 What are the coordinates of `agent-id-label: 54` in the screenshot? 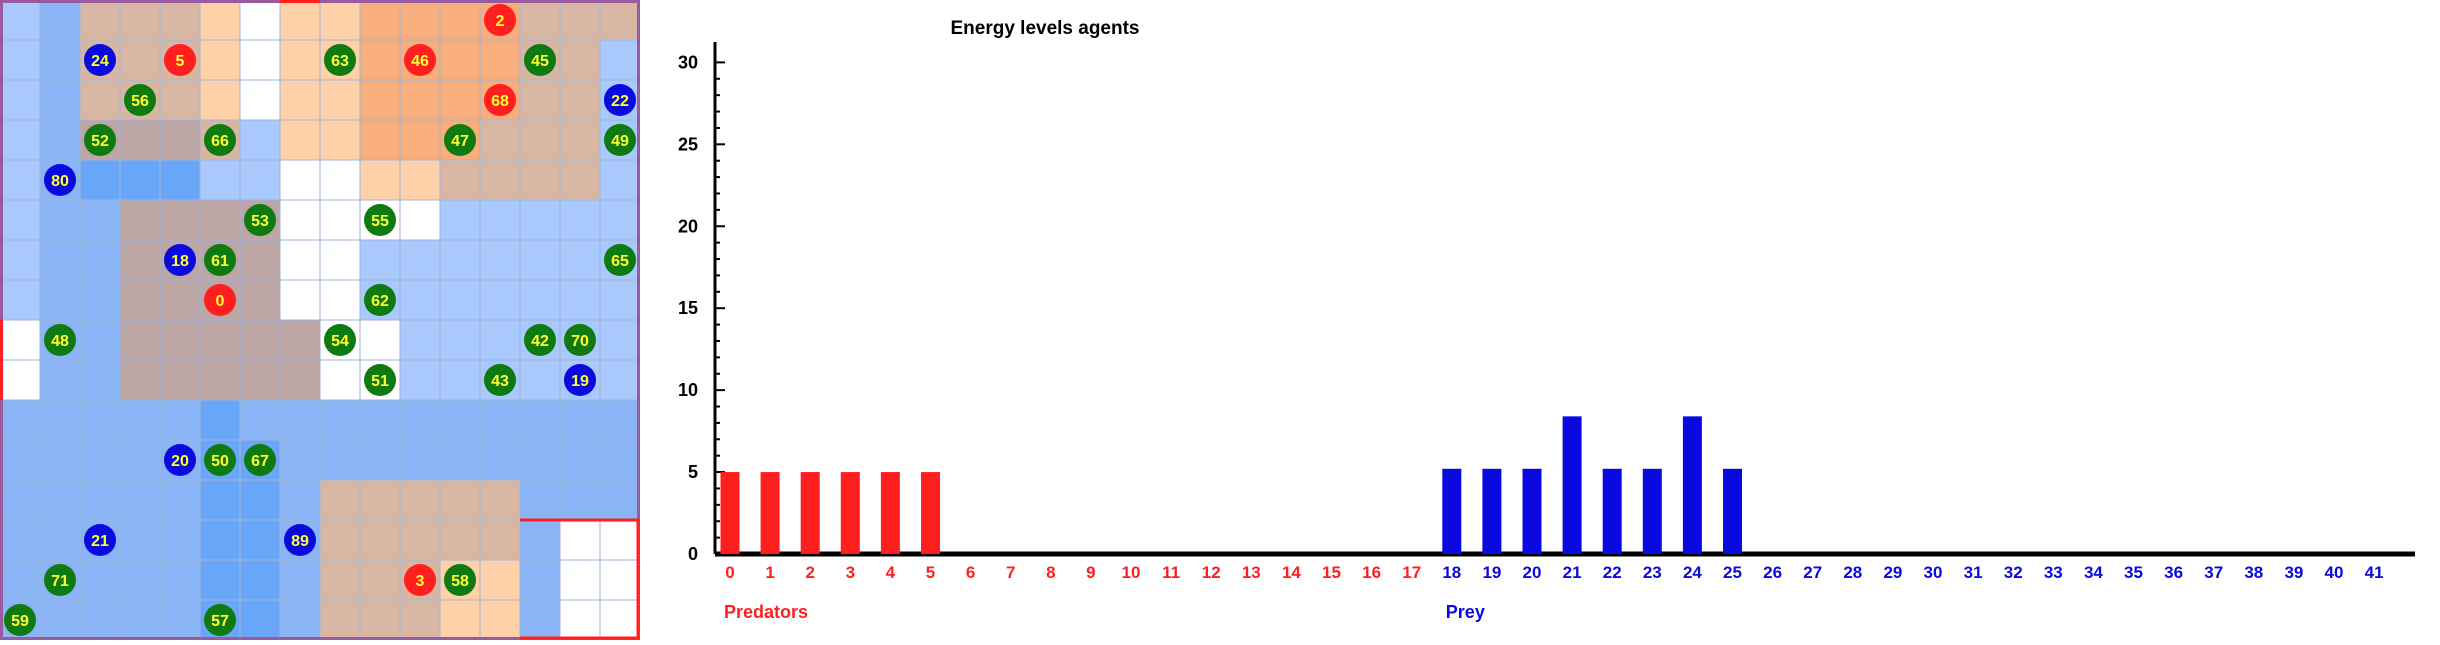 It's located at (340, 341).